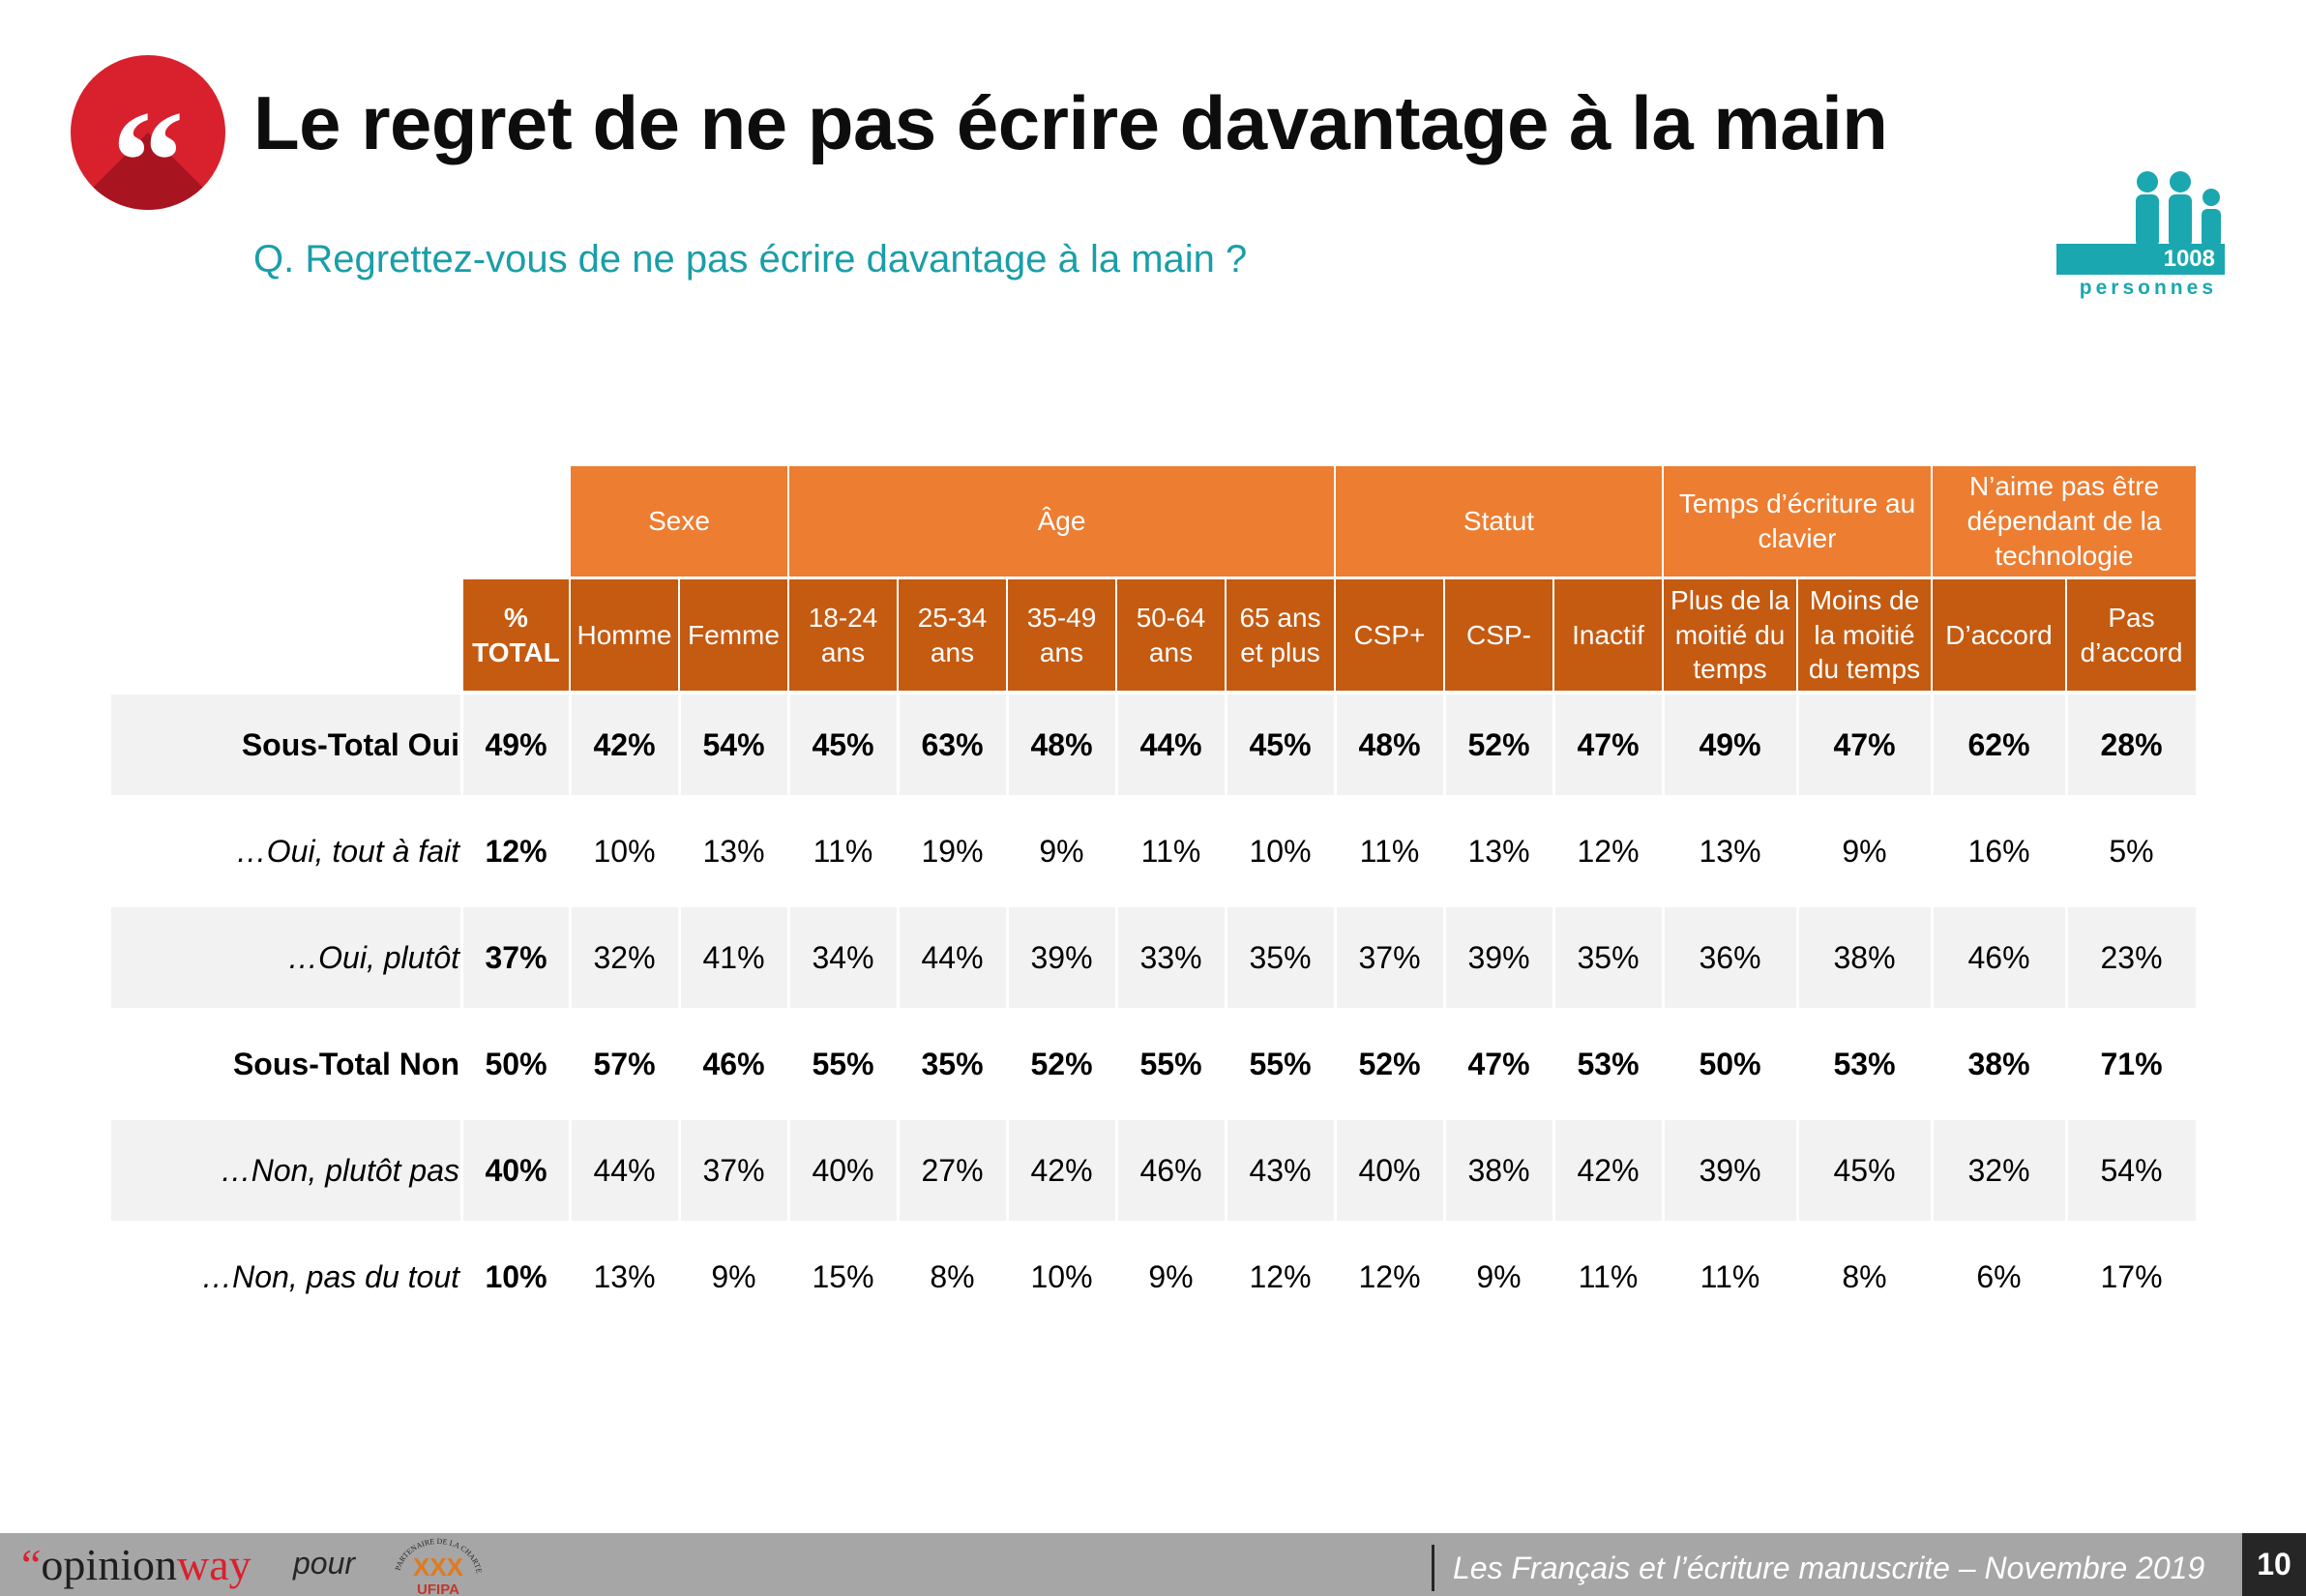 This screenshot has height=1596, width=2306. Describe the element at coordinates (2148, 288) in the screenshot. I see `sample-label: personnes` at that location.